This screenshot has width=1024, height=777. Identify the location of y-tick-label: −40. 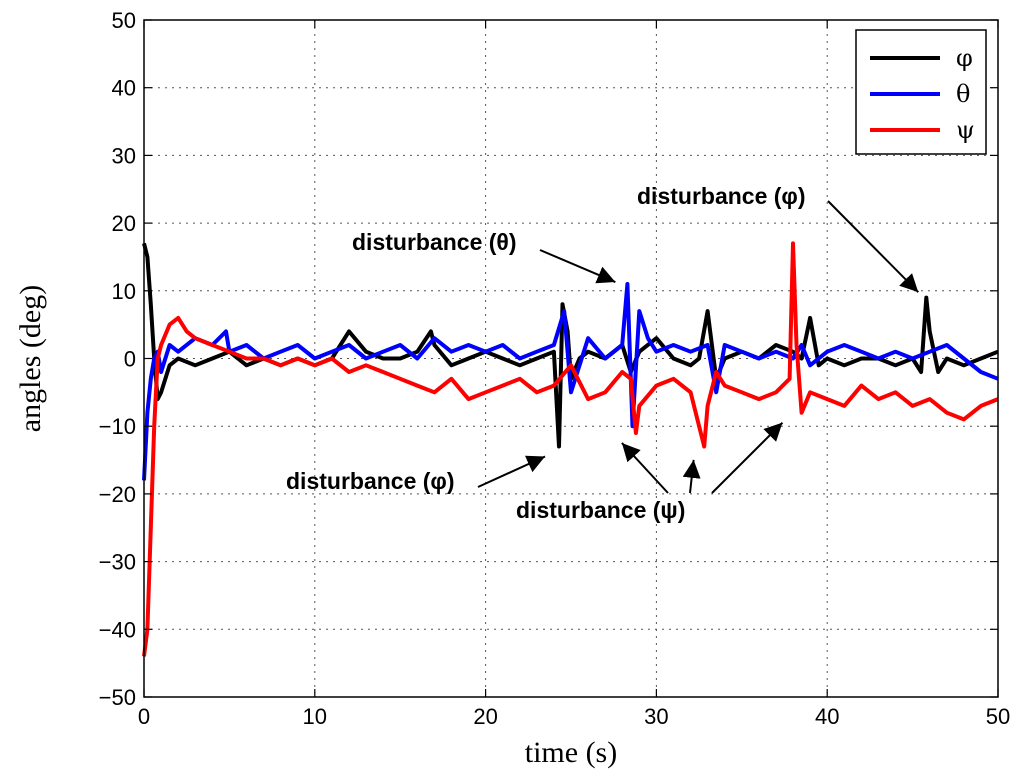
(117, 629).